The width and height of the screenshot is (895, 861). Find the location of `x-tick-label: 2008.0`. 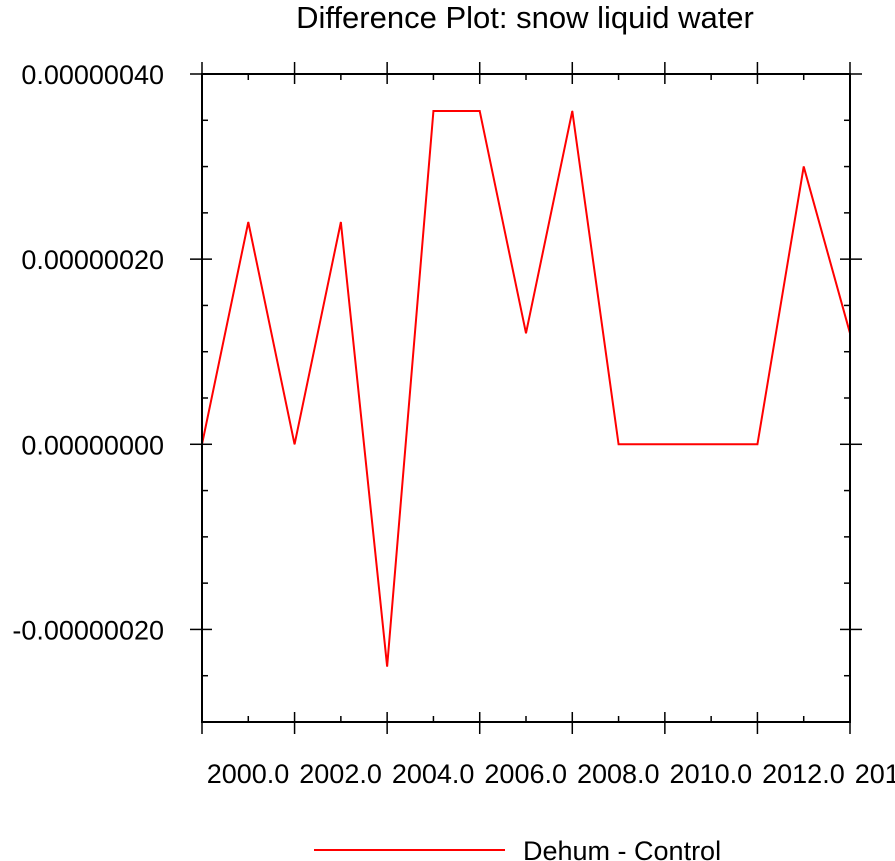

x-tick-label: 2008.0 is located at coordinates (618, 774).